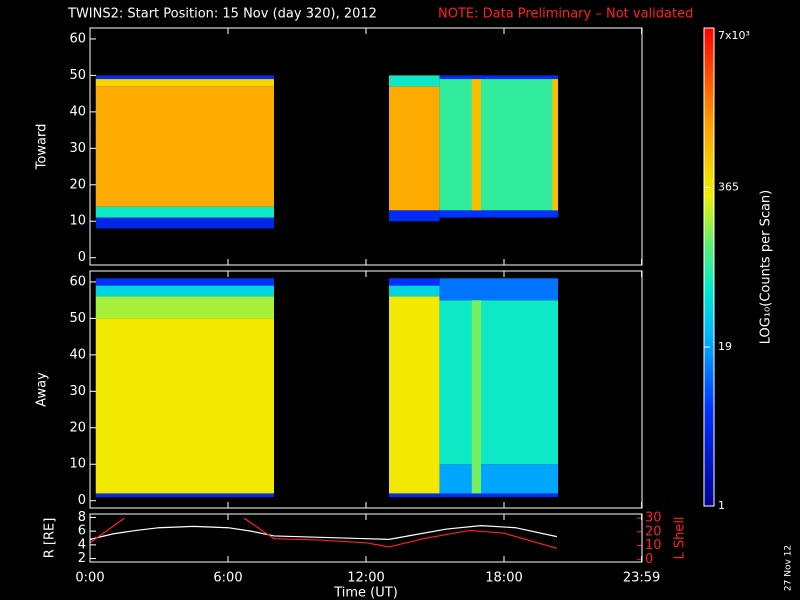 This screenshot has height=600, width=800. I want to click on x-tick-label: 12:00, so click(365, 578).